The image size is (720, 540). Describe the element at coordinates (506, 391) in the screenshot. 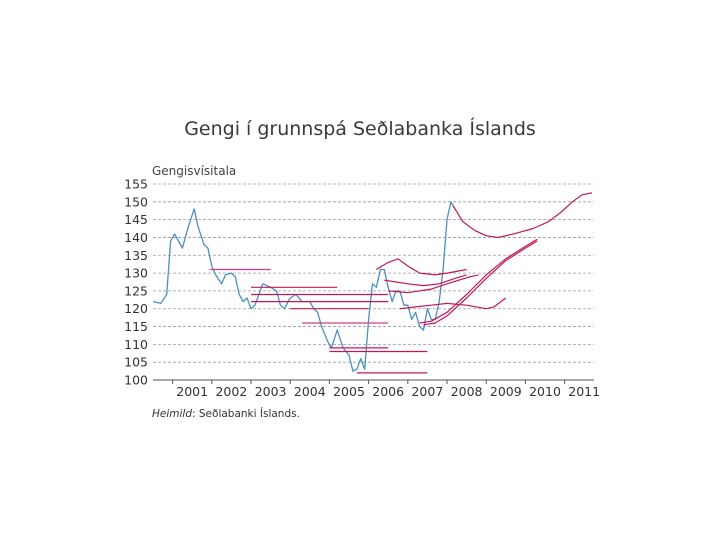

I see `x-tick-label: 2009` at that location.